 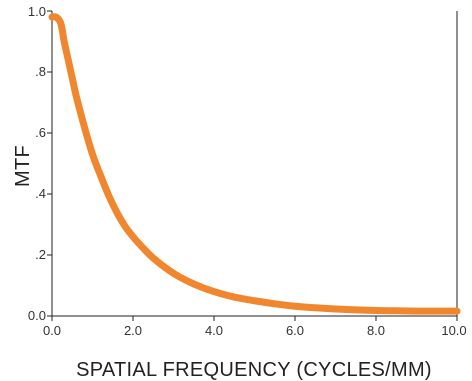 I want to click on y-ticks: 0.0 .2 .4 .6 .8 1.0, so click(x=40, y=163).